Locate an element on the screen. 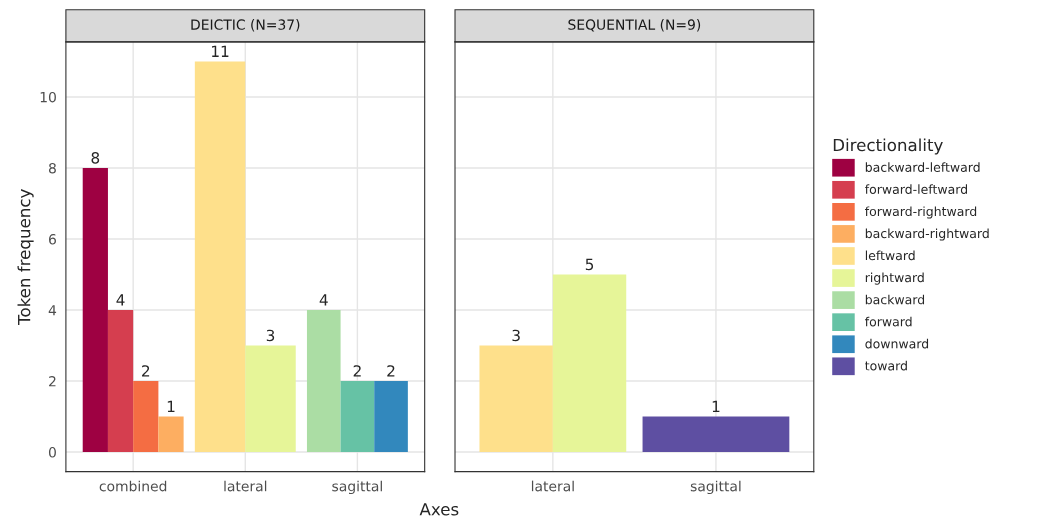 The image size is (1046, 524). y-tick-label: 10 is located at coordinates (48, 97).